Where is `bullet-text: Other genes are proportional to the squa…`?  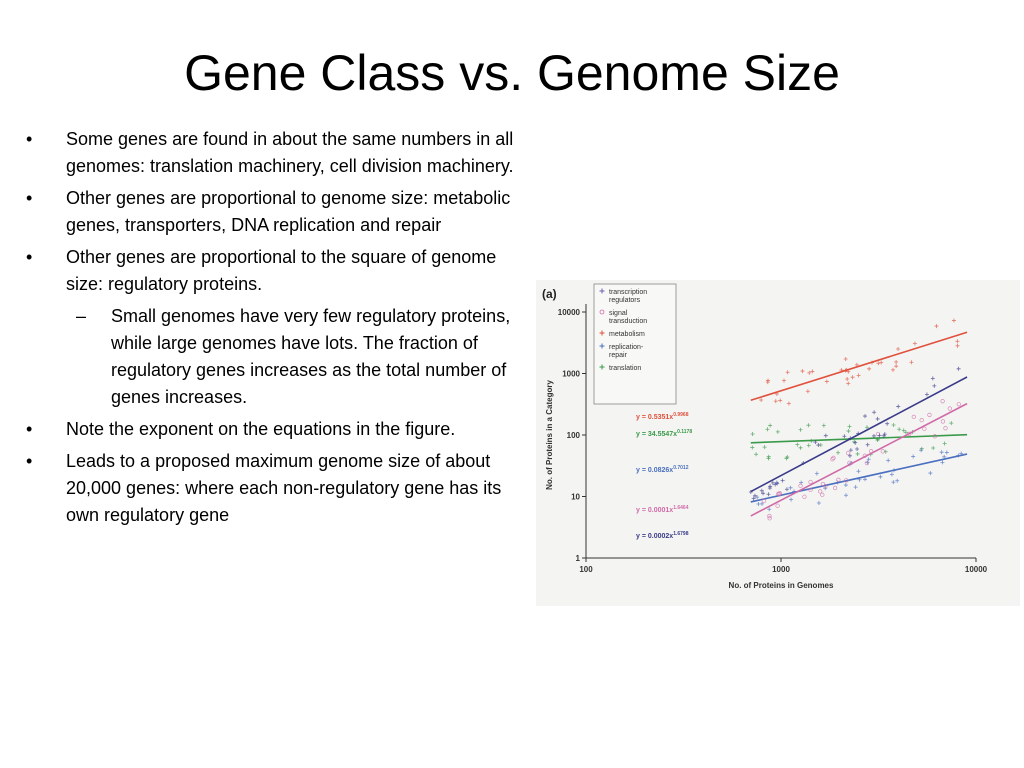 bullet-text: Other genes are proportional to the squa… is located at coordinates (281, 270).